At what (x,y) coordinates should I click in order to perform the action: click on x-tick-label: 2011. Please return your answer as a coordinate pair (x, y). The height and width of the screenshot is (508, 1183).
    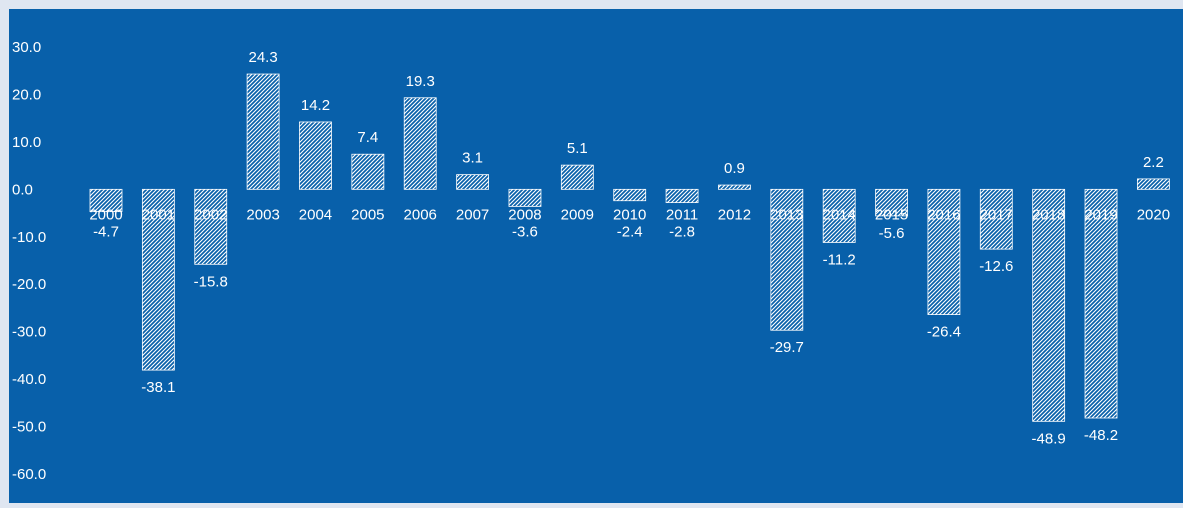
    Looking at the image, I should click on (682, 214).